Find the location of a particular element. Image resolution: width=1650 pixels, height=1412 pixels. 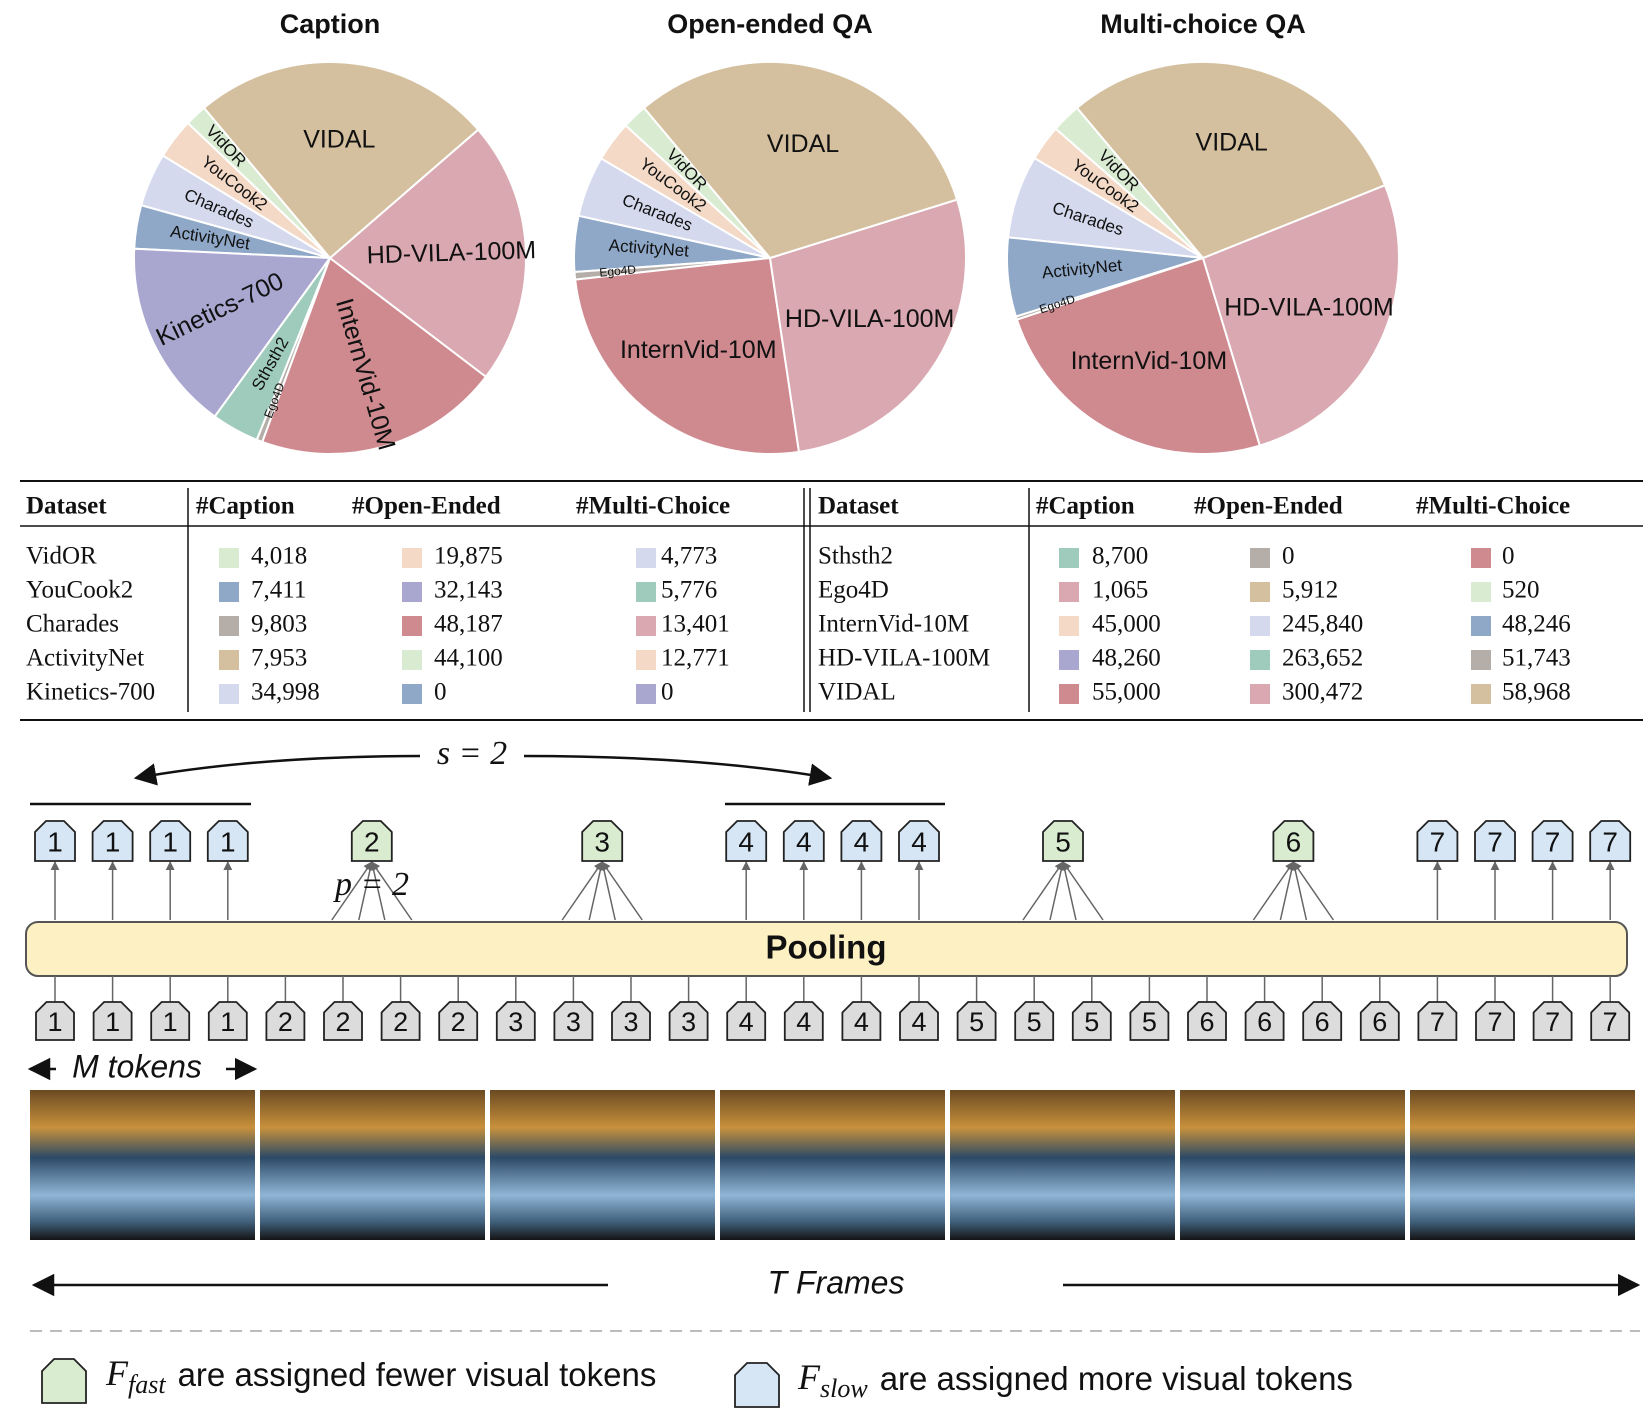

table-cell: ActivityNet is located at coordinates (85, 658).